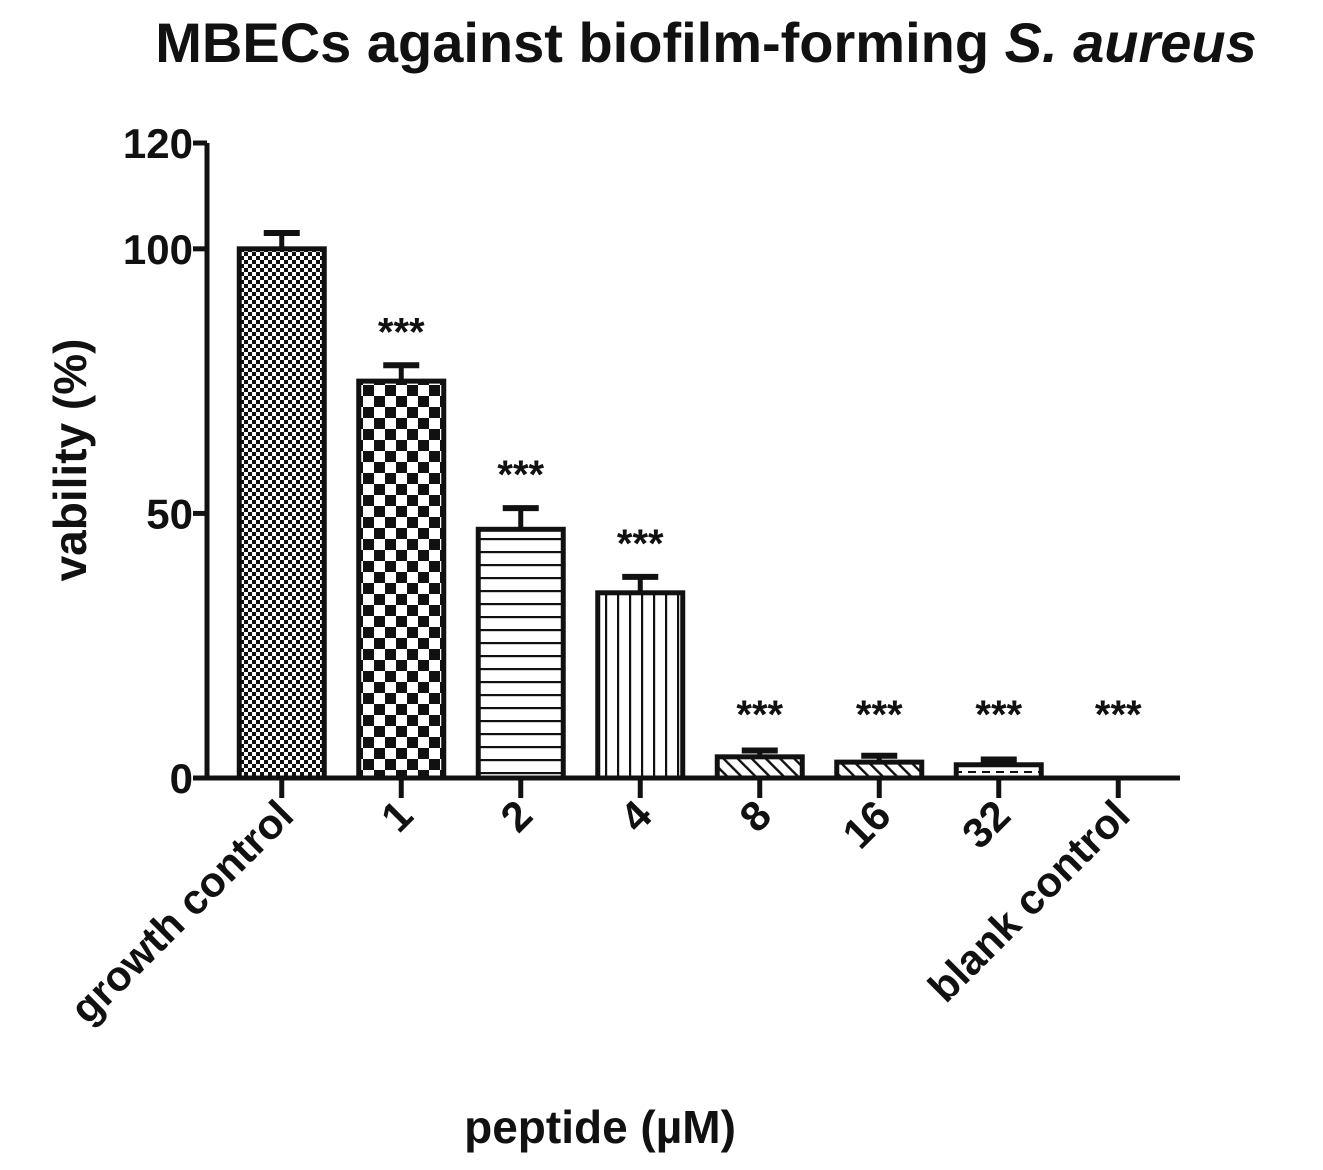 This screenshot has height=1170, width=1323. What do you see at coordinates (181, 911) in the screenshot?
I see `category-label: growth control` at bounding box center [181, 911].